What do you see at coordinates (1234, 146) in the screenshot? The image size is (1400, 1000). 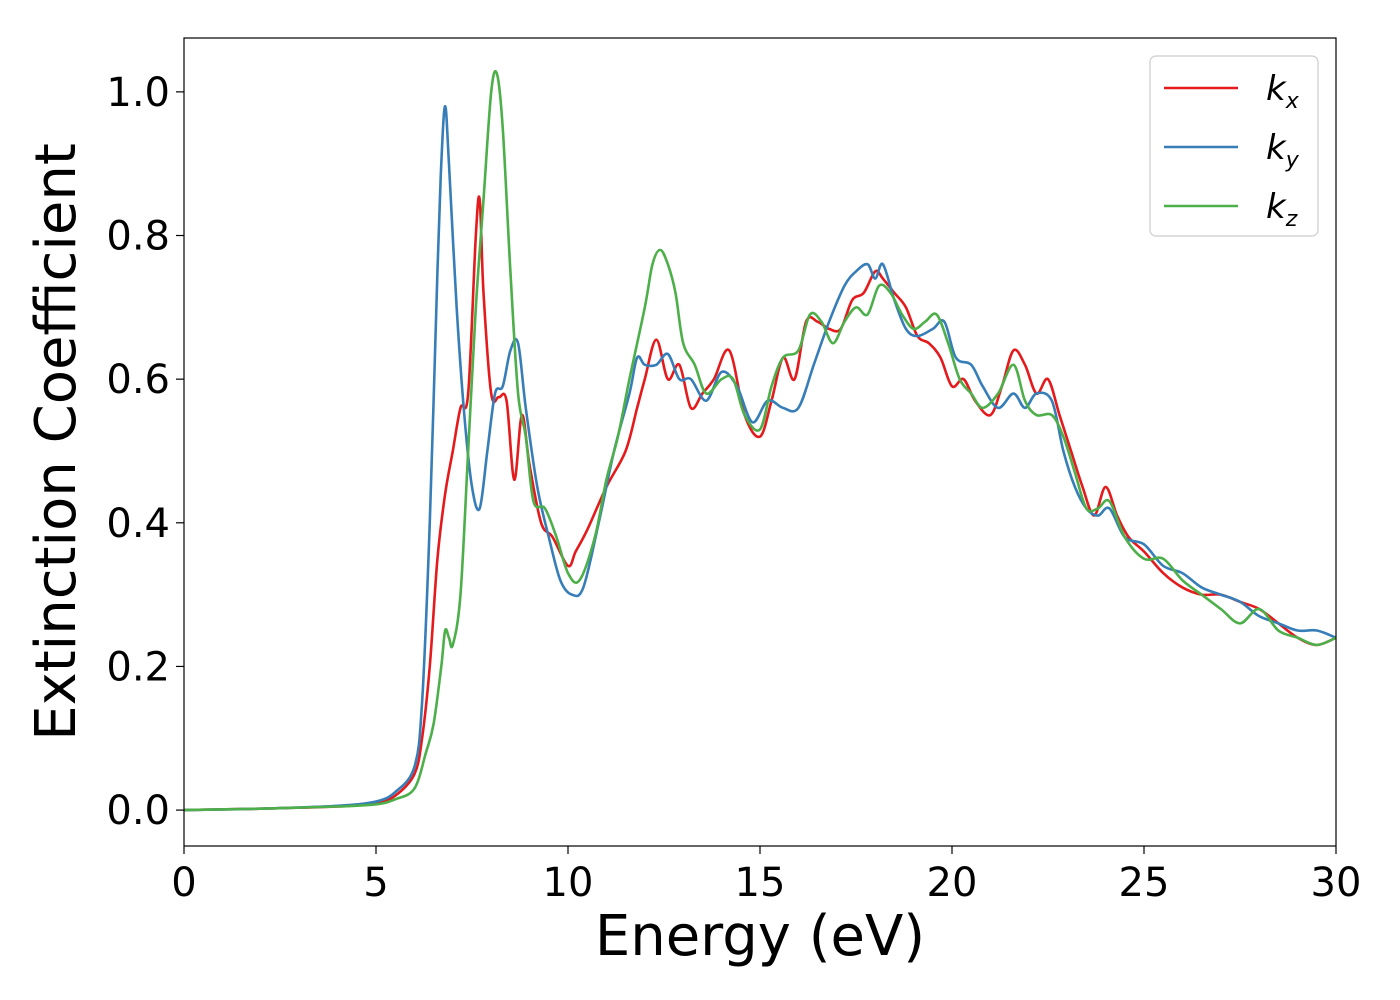 I see `legend: kx ky kz` at bounding box center [1234, 146].